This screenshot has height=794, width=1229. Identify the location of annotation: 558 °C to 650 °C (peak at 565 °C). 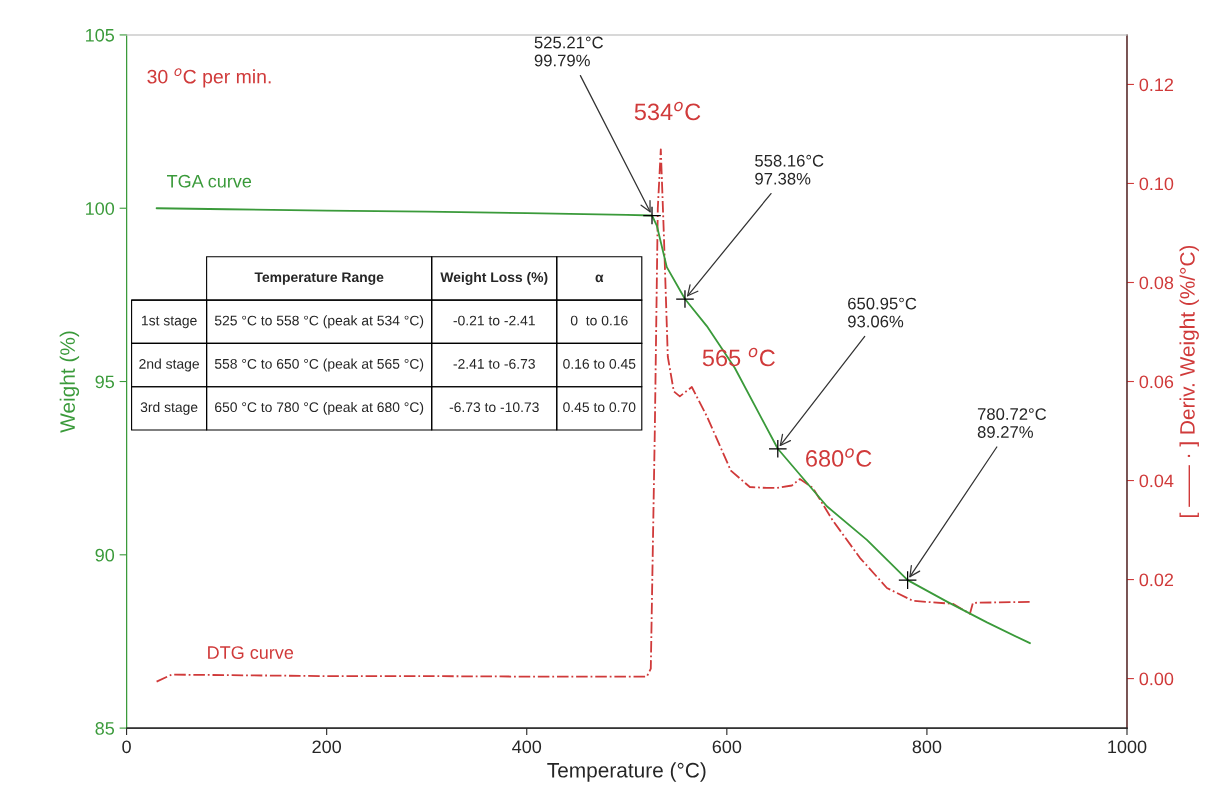
(319, 365).